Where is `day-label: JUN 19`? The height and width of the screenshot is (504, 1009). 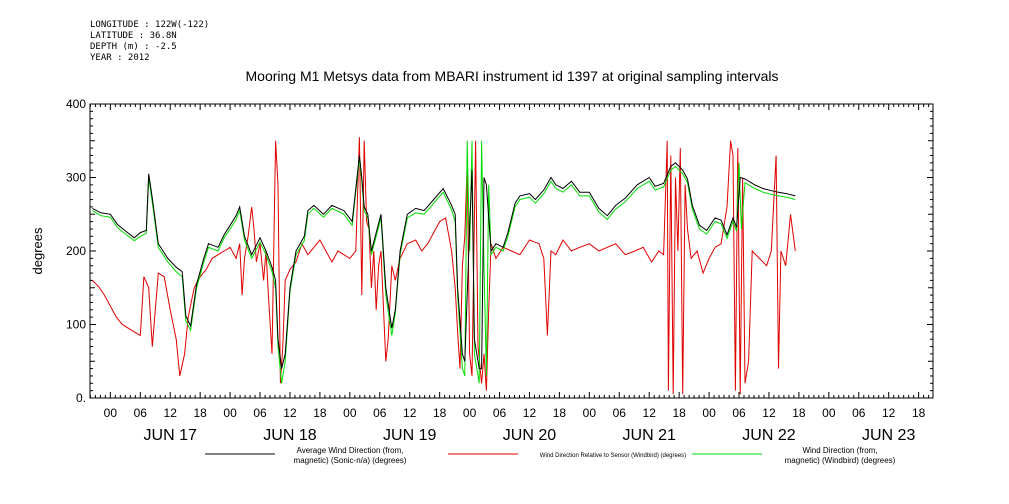 day-label: JUN 19 is located at coordinates (409, 435).